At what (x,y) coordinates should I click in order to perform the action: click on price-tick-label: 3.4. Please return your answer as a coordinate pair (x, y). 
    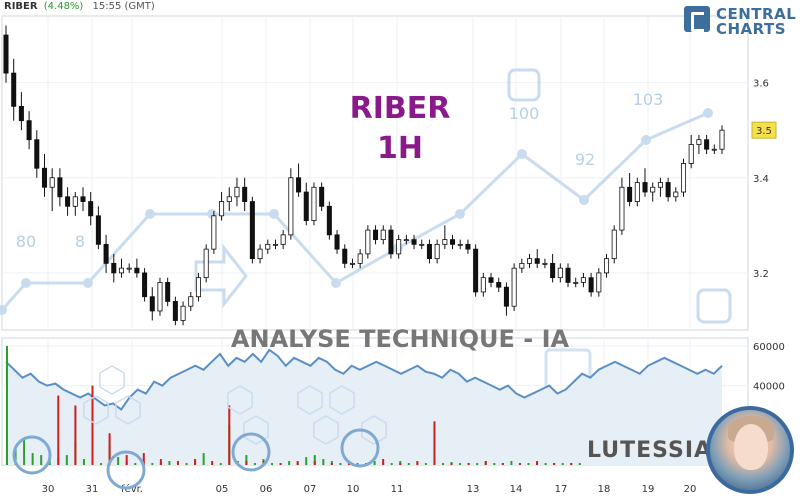
    Looking at the image, I should click on (761, 179).